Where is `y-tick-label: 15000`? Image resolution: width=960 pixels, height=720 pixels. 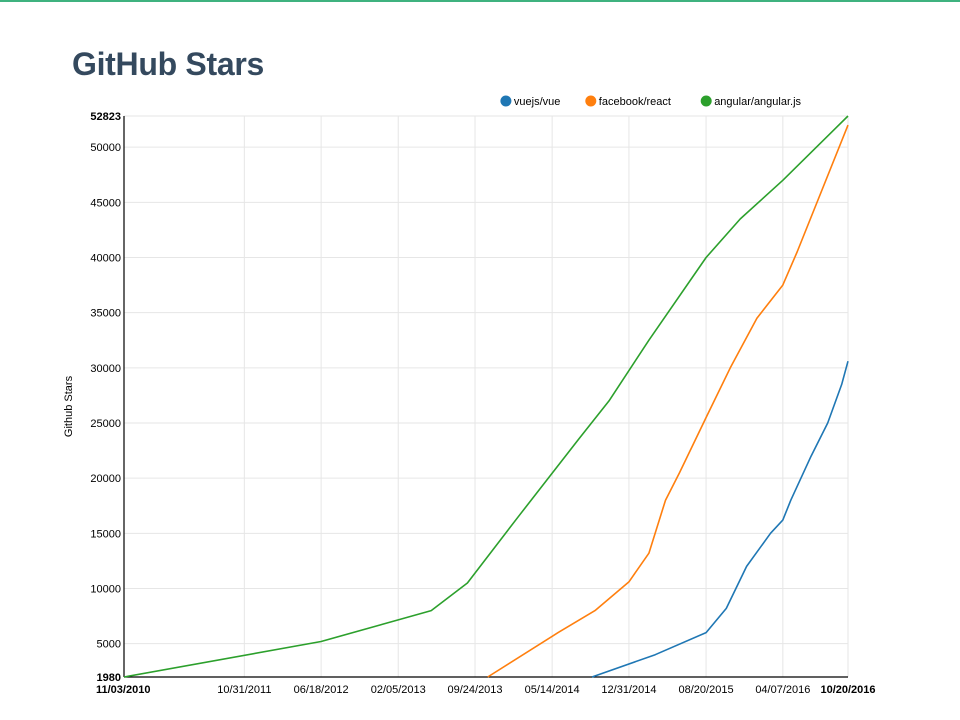
y-tick-label: 15000 is located at coordinates (105, 534).